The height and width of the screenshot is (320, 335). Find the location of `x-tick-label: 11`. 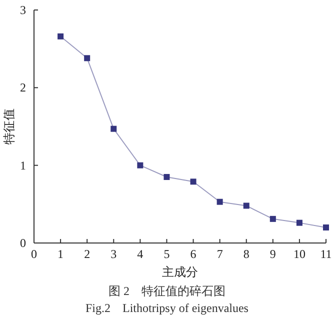

x-tick-label: 11 is located at coordinates (326, 254).